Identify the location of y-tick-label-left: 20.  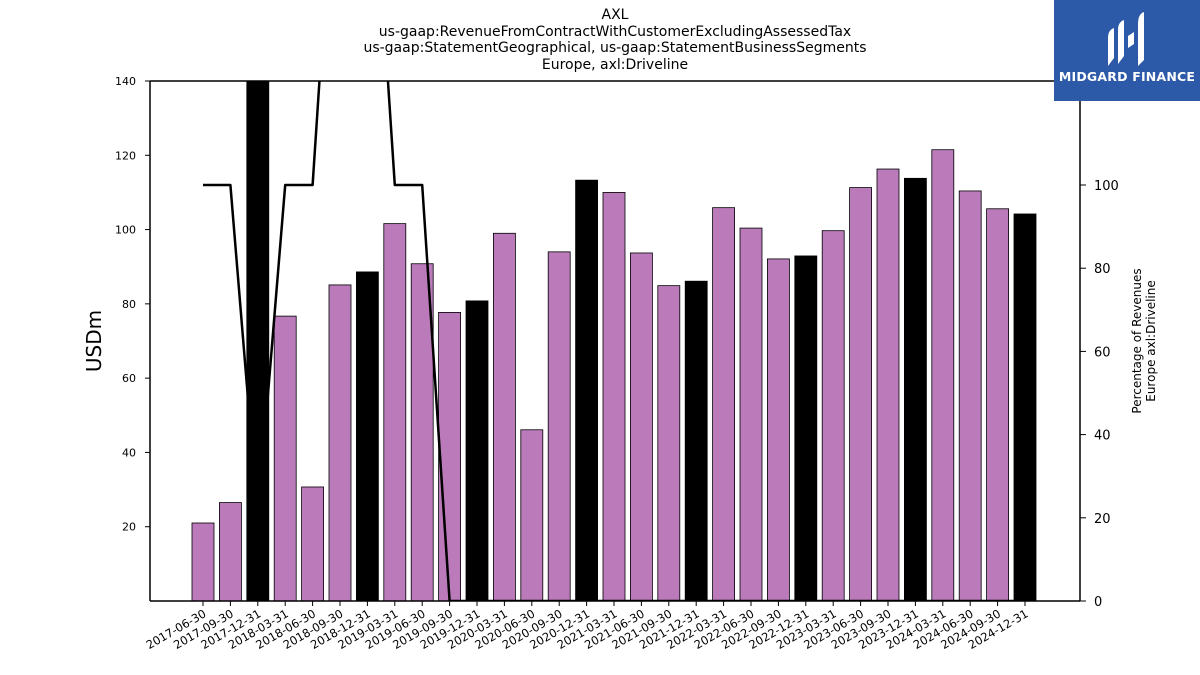
(129, 527).